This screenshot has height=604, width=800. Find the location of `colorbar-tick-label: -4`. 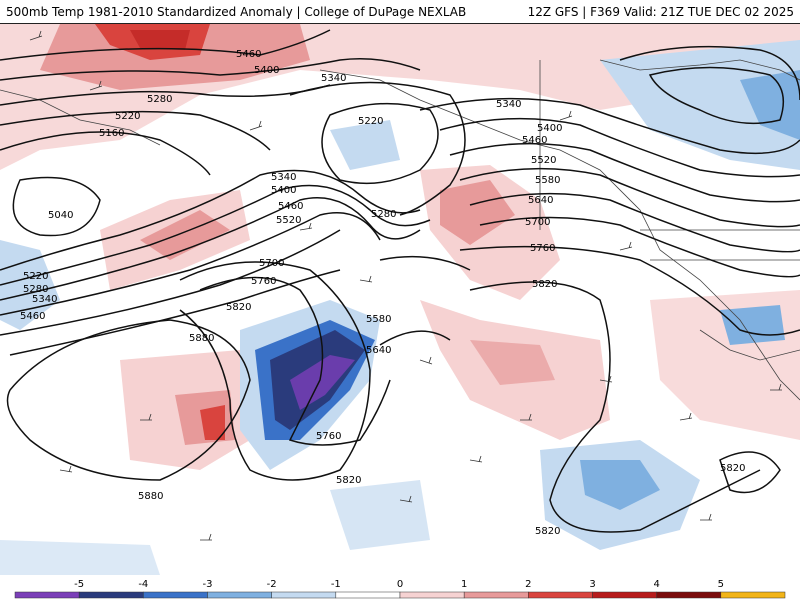

colorbar-tick-label: -4 is located at coordinates (143, 584).